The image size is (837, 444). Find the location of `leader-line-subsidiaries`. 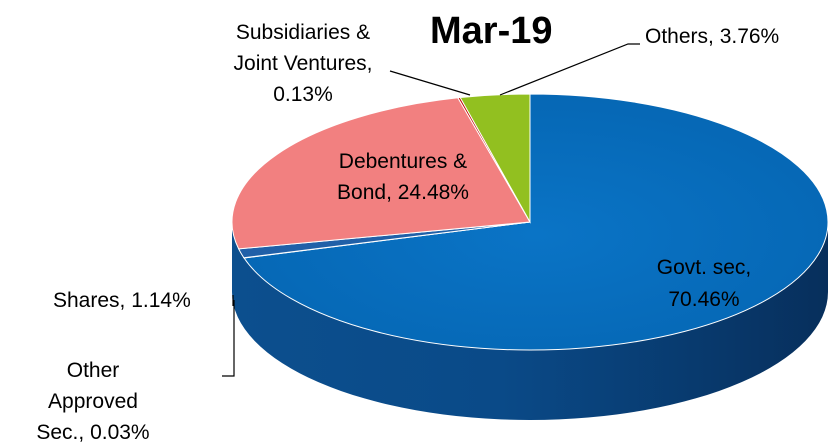

leader-line-subsidiaries is located at coordinates (430, 83).